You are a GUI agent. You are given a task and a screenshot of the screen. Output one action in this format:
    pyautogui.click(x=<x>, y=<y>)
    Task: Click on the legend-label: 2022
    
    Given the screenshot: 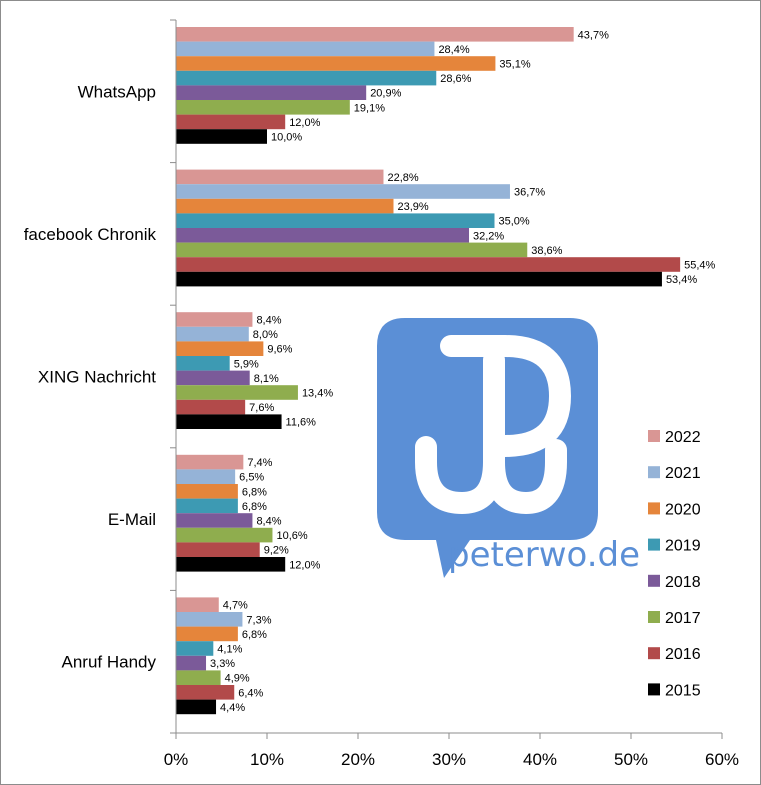 What is the action you would take?
    pyautogui.click(x=683, y=437)
    